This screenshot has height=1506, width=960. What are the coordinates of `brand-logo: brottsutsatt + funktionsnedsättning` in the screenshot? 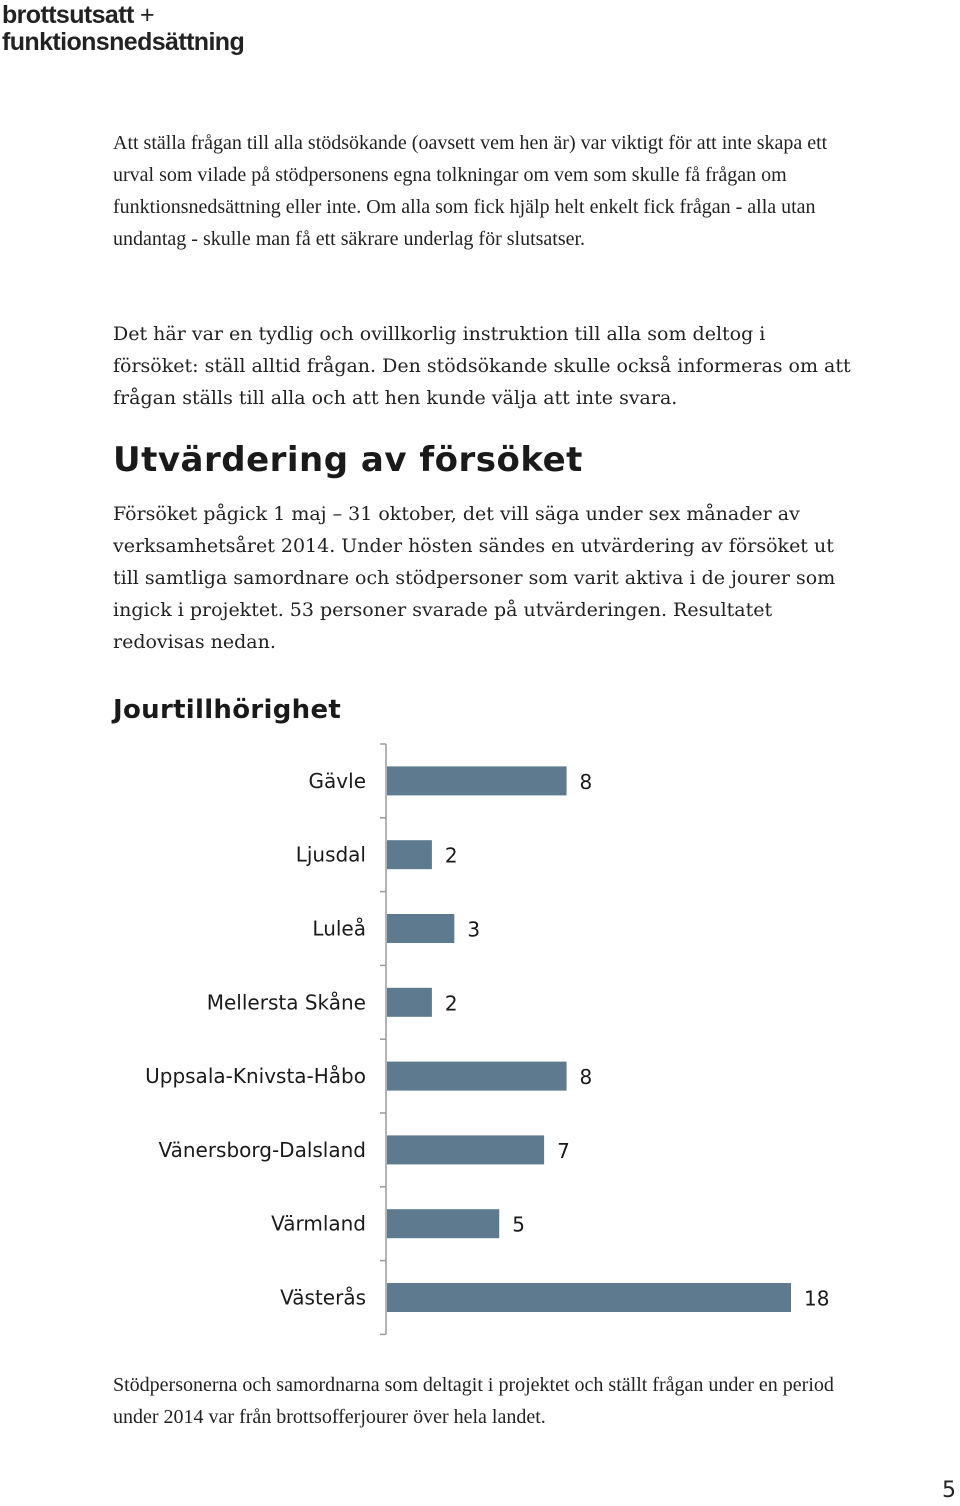 It's located at (123, 28).